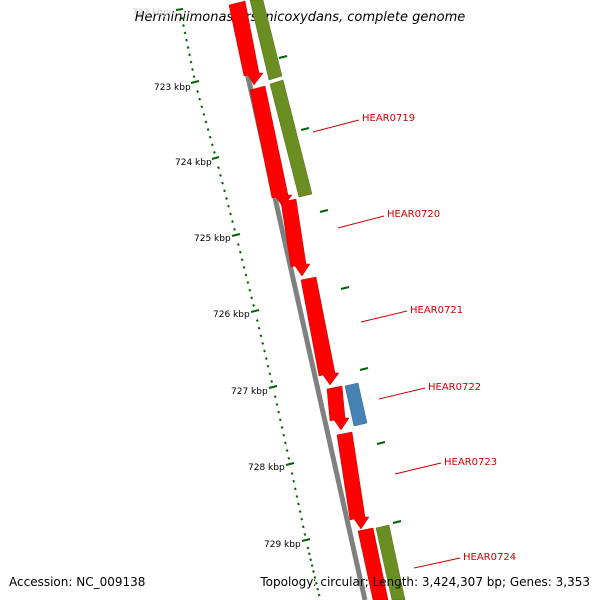  What do you see at coordinates (193, 163) in the screenshot?
I see `ruler-label: 724 kbp` at bounding box center [193, 163].